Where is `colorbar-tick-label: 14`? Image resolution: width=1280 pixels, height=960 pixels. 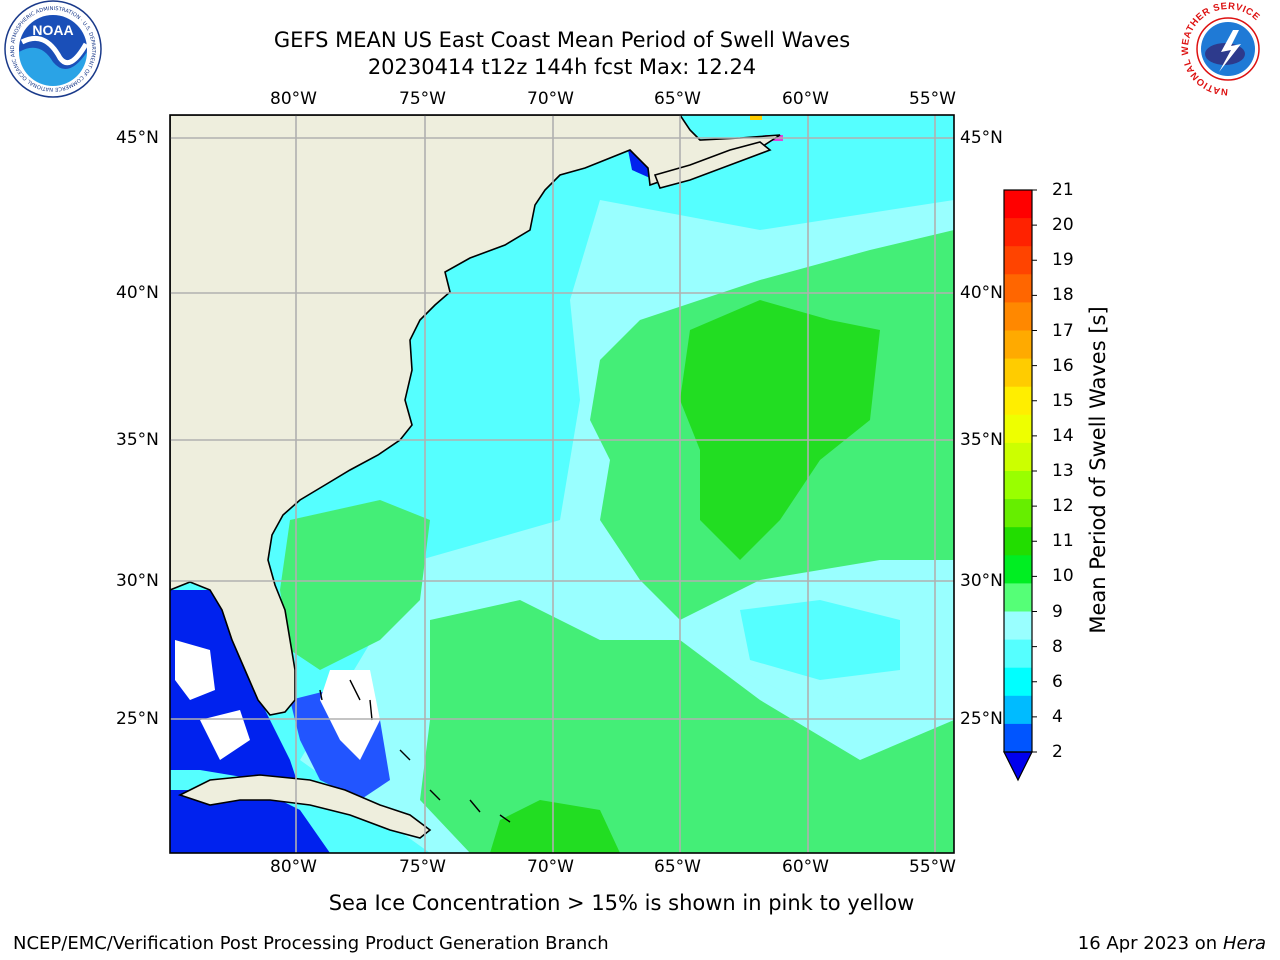 colorbar-tick-label: 14 is located at coordinates (1063, 435).